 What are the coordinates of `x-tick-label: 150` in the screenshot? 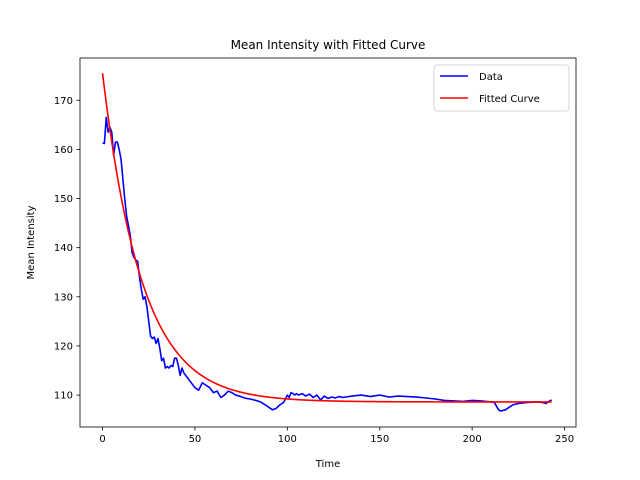 It's located at (379, 439).